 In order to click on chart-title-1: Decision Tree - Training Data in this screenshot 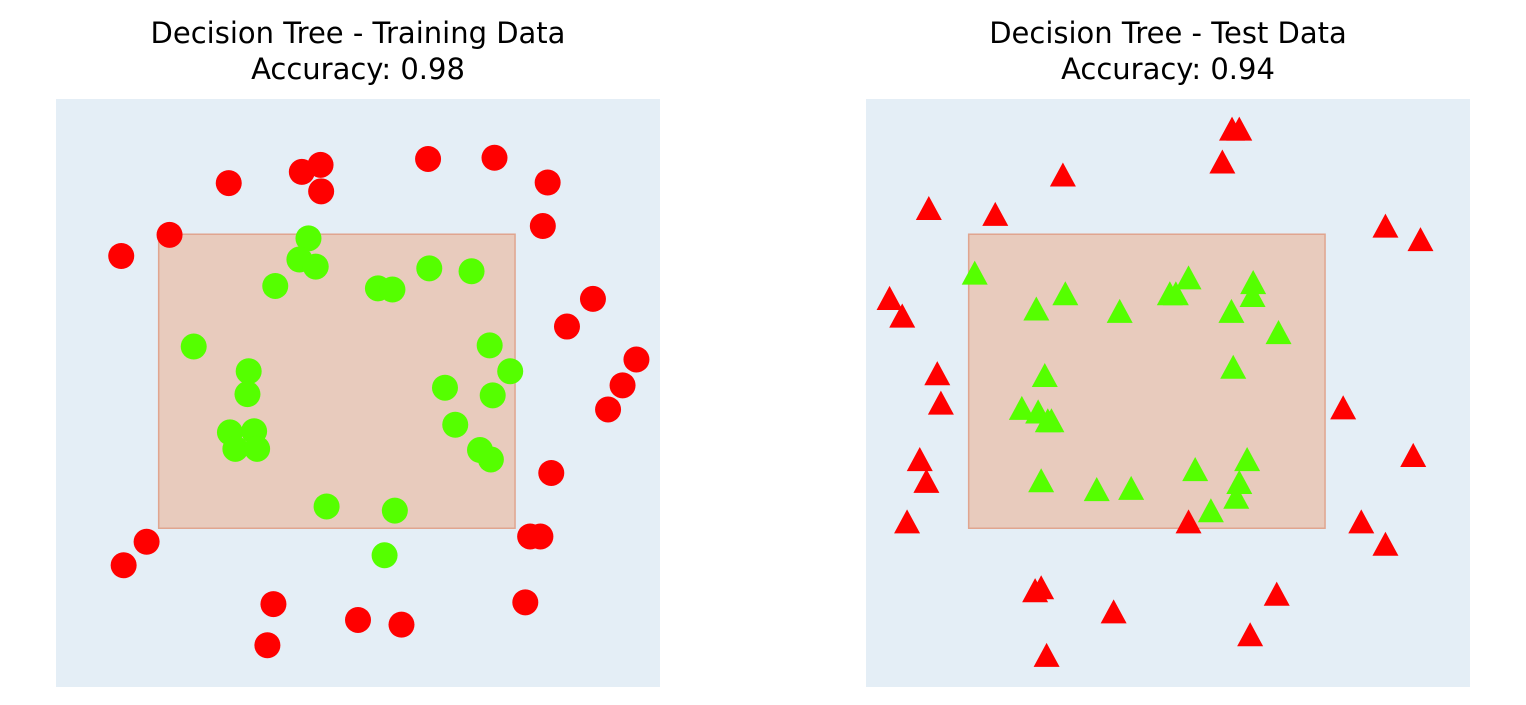, I will do `click(358, 33)`.